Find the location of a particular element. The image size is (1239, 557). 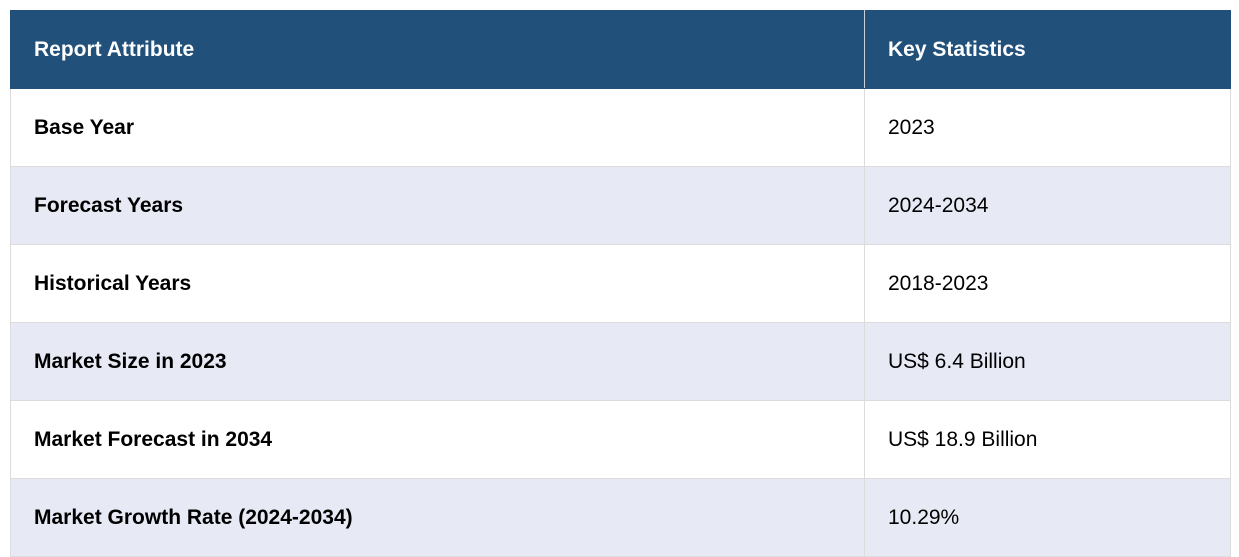

attribute-cell: Market Size in 2023 is located at coordinates (437, 361).